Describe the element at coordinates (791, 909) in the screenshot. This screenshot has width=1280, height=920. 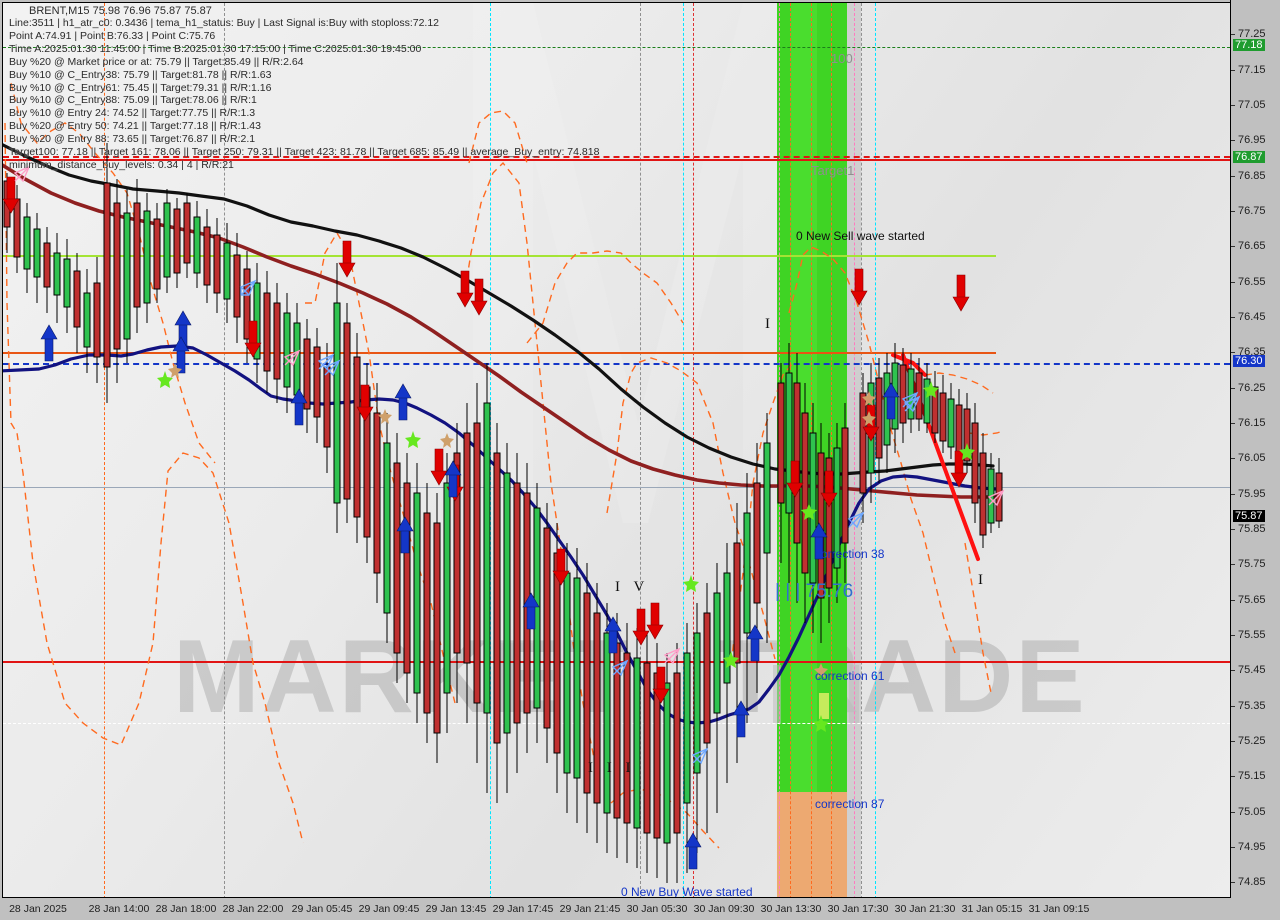
I see `time-tick: 30 Jan 13:30` at that location.